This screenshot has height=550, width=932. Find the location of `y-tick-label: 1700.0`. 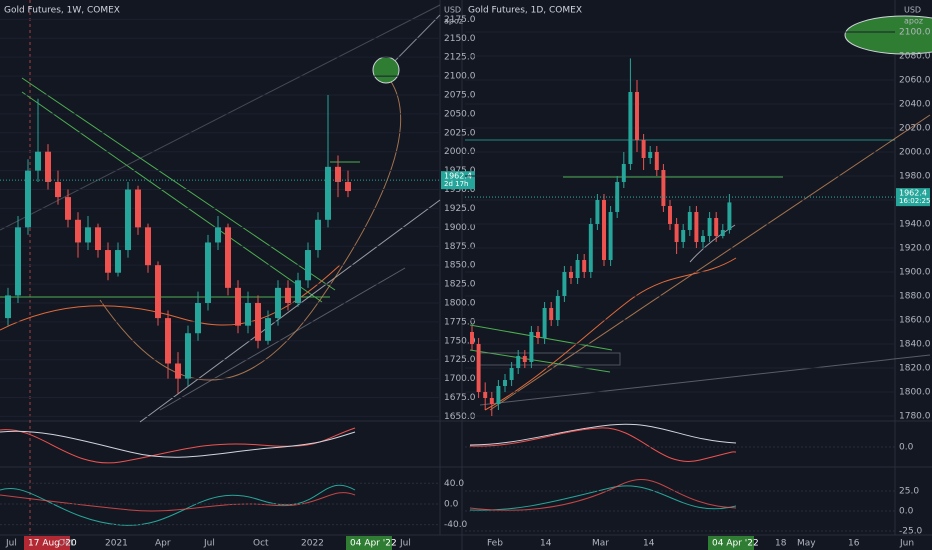

y-tick-label: 1700.0 is located at coordinates (460, 379).